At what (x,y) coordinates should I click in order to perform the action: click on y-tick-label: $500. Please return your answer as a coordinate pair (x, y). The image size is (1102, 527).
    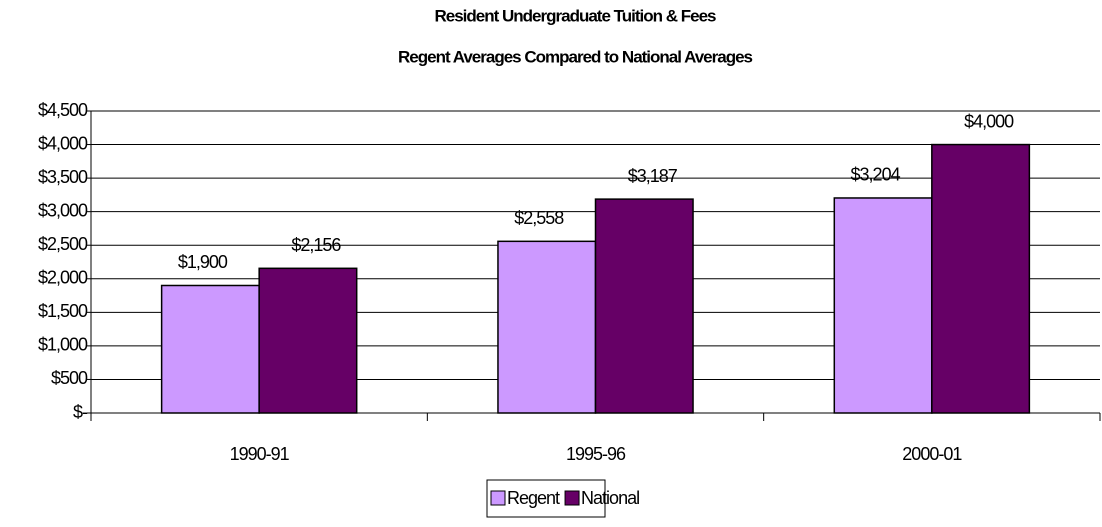
    Looking at the image, I should click on (69, 378).